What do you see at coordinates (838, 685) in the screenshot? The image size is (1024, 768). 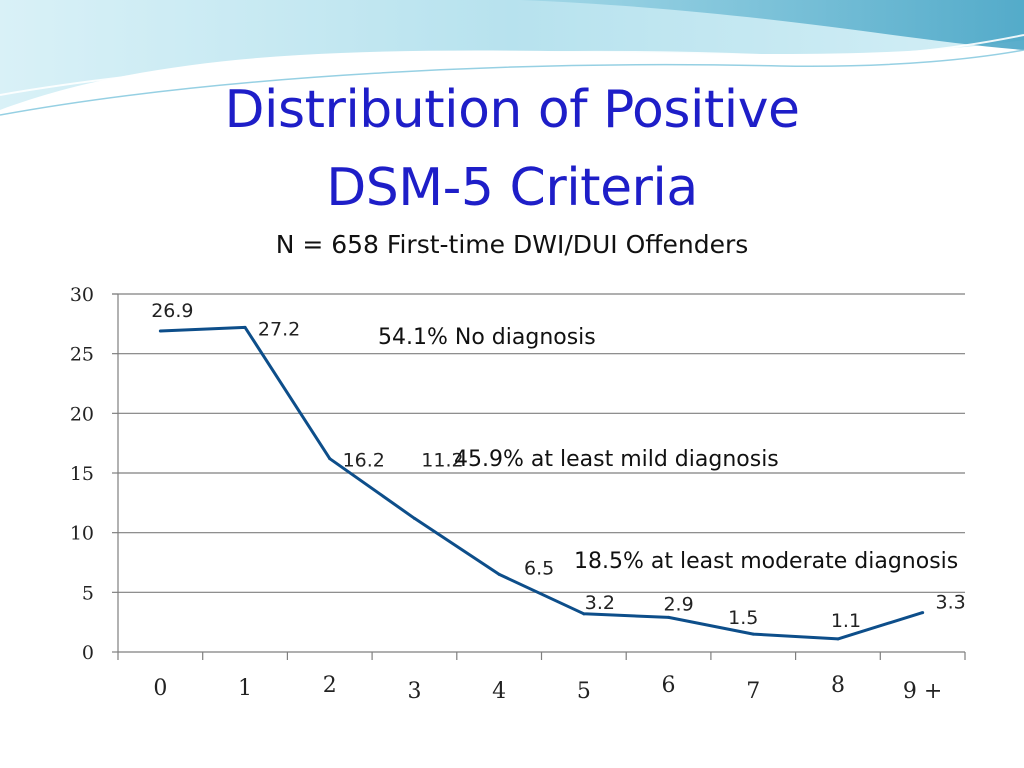 I see `x-tick-label: 8` at bounding box center [838, 685].